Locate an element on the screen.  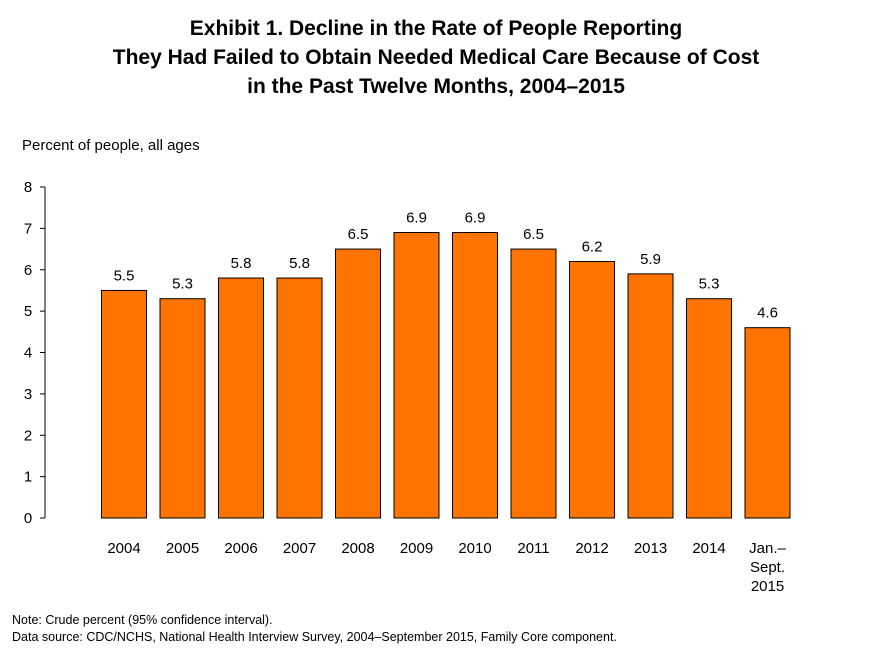
x-tick-label: 2014 is located at coordinates (708, 548).